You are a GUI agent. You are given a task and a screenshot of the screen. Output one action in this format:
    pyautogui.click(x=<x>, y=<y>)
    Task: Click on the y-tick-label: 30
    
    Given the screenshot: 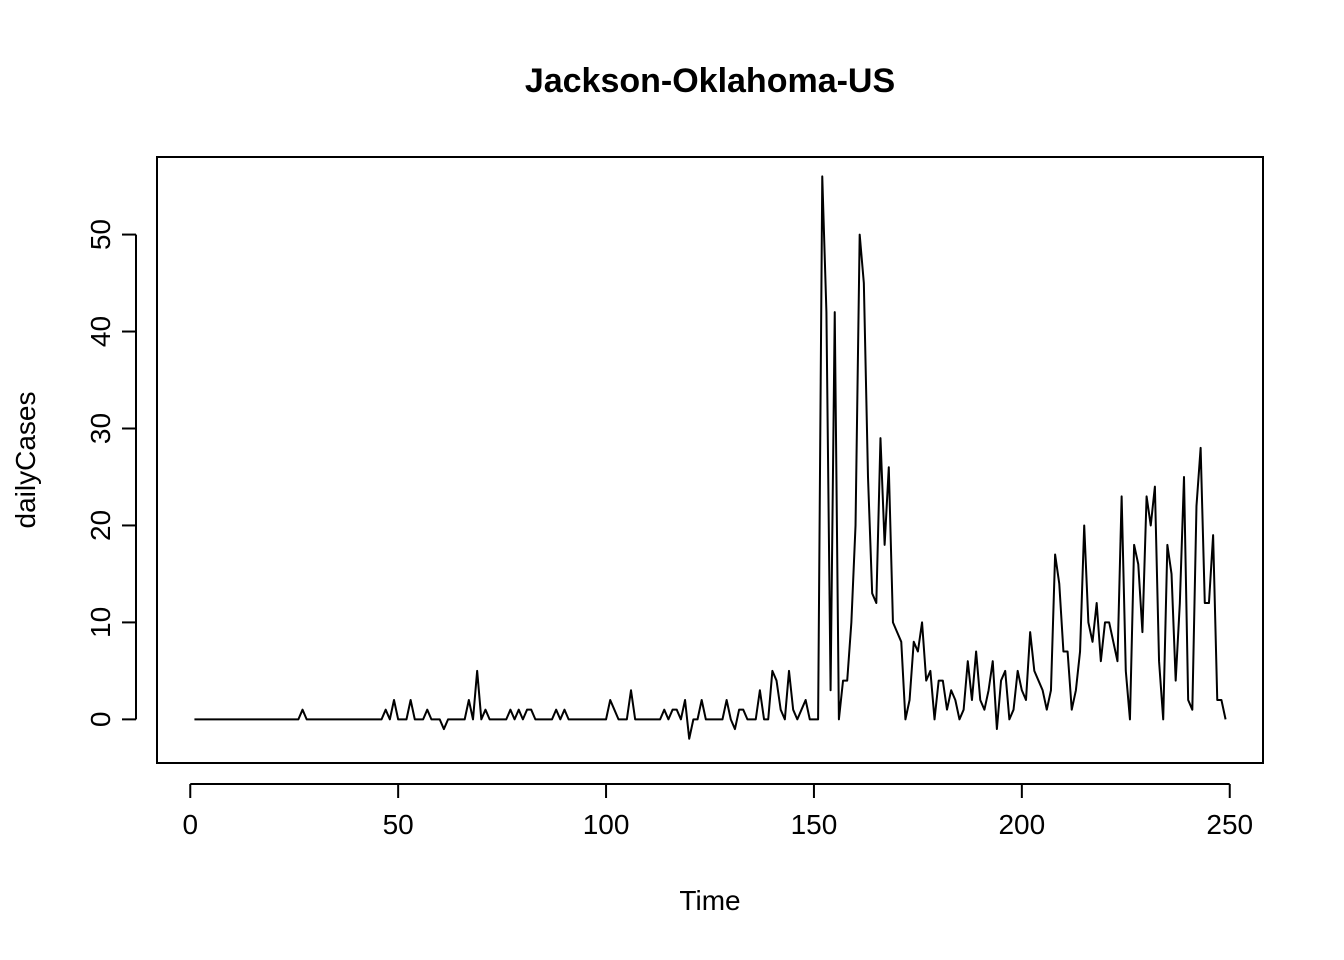 What is the action you would take?
    pyautogui.click(x=100, y=428)
    